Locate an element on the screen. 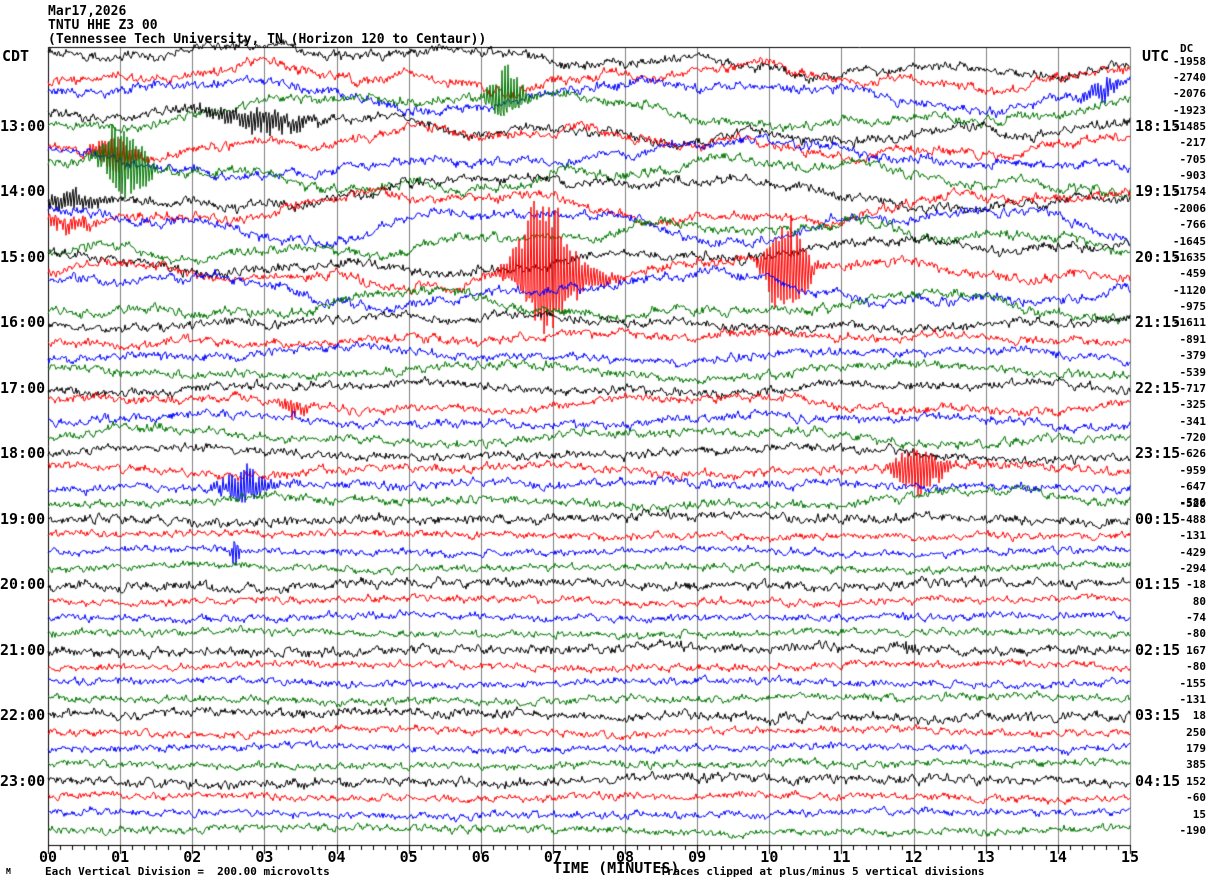 The width and height of the screenshot is (1210, 886). dc-column-header: DC is located at coordinates (1187, 48).